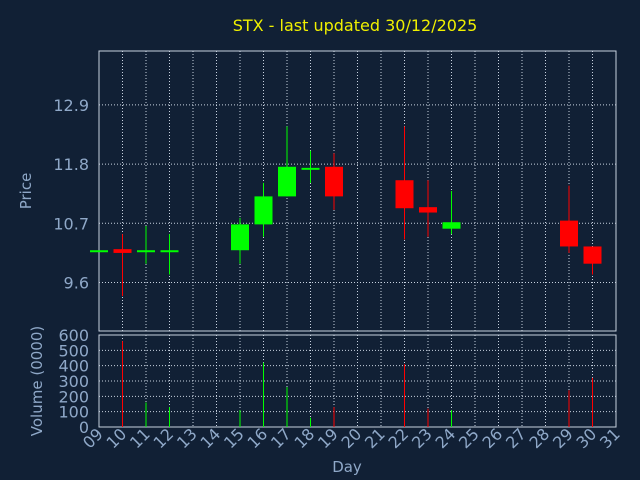 The width and height of the screenshot is (640, 480). I want to click on price-tick-label: 10.7, so click(71, 223).